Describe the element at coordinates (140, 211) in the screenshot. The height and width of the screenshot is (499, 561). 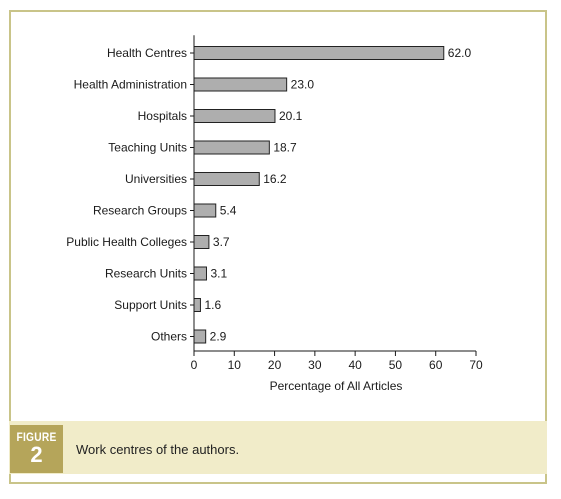
I see `category-label: Research Groups` at that location.